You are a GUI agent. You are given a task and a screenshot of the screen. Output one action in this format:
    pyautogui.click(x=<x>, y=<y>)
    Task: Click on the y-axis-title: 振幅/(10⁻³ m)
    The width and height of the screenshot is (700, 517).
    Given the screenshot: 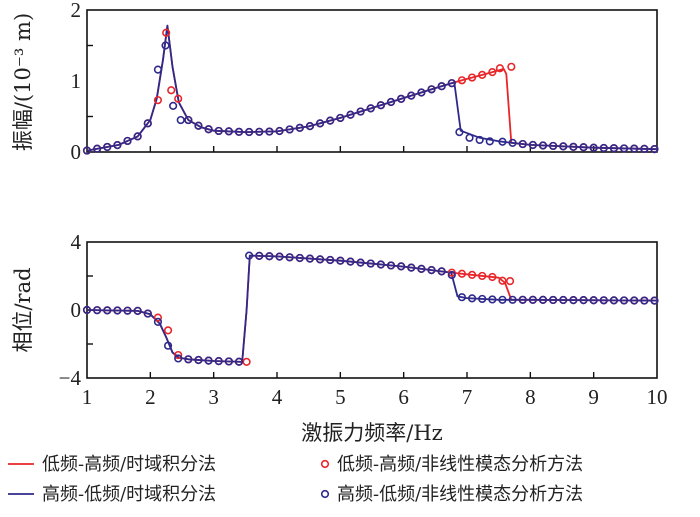 What is the action you would take?
    pyautogui.click(x=23, y=82)
    